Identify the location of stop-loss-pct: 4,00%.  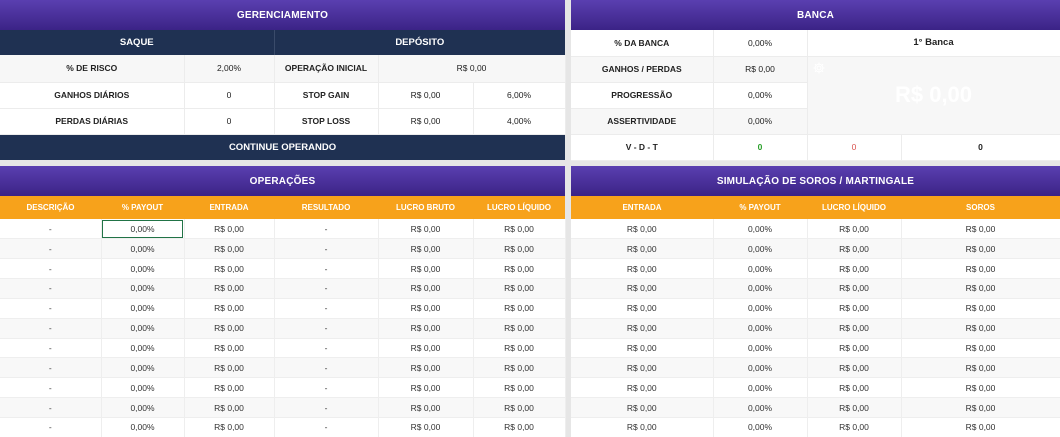
(519, 121).